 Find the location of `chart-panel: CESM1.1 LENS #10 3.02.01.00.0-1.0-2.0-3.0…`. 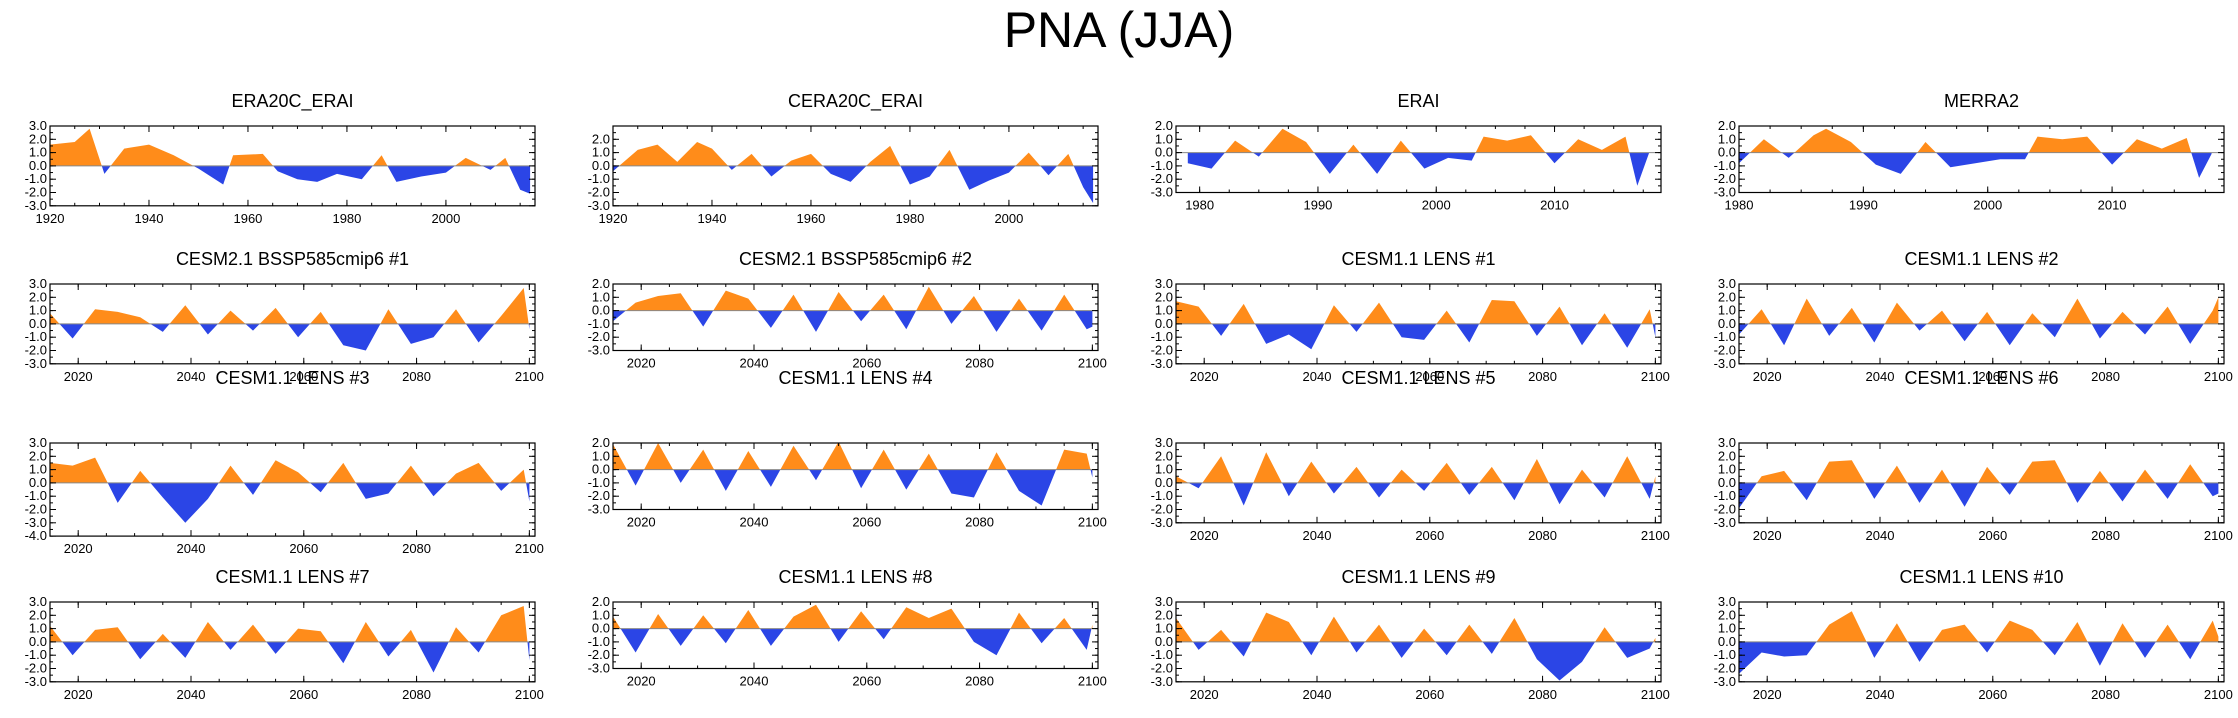

chart-panel: CESM1.1 LENS #10 3.02.01.00.0-1.0-2.0-3.0… is located at coordinates (1973, 634).